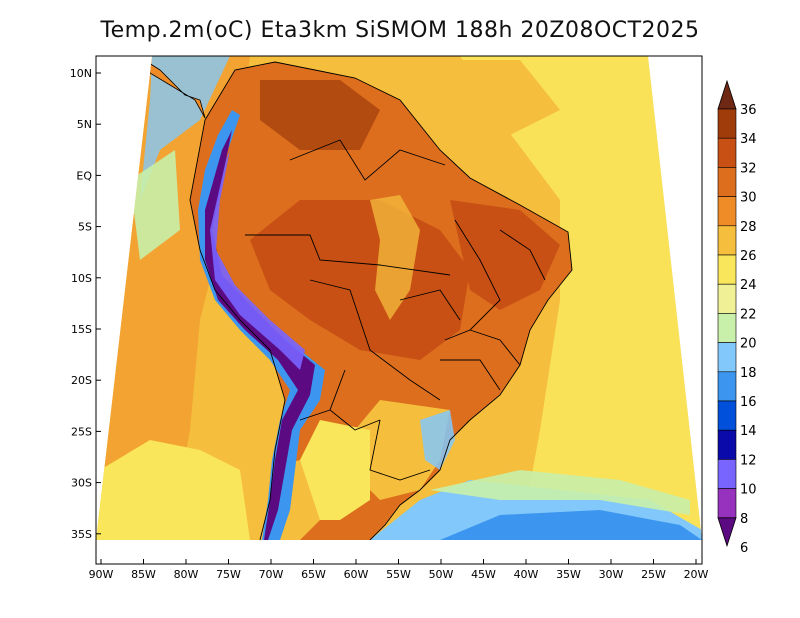 The height and width of the screenshot is (618, 800). Describe the element at coordinates (748, 256) in the screenshot. I see `colorbar-label: 26` at that location.